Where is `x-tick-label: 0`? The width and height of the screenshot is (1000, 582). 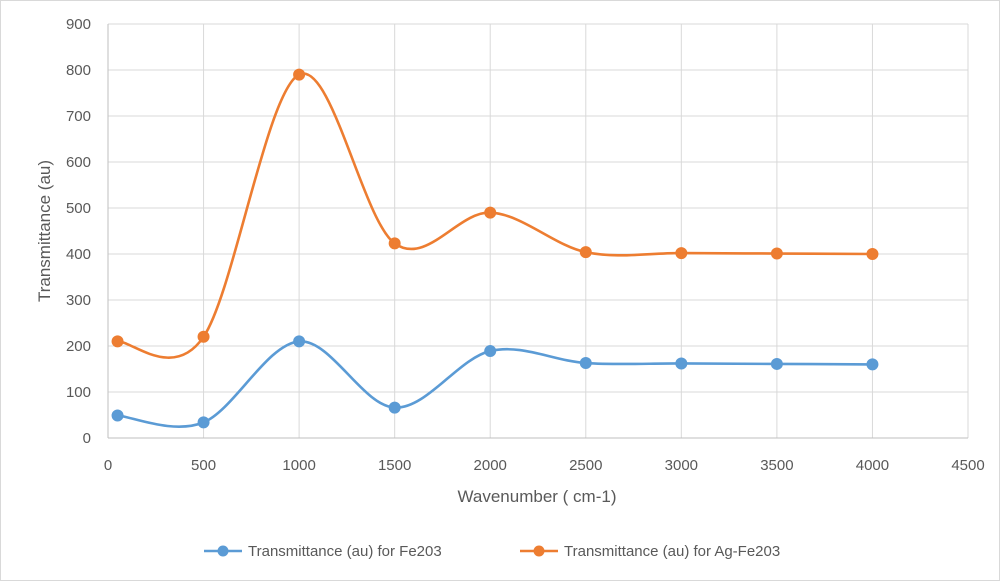
x-tick-label: 0 is located at coordinates (108, 465).